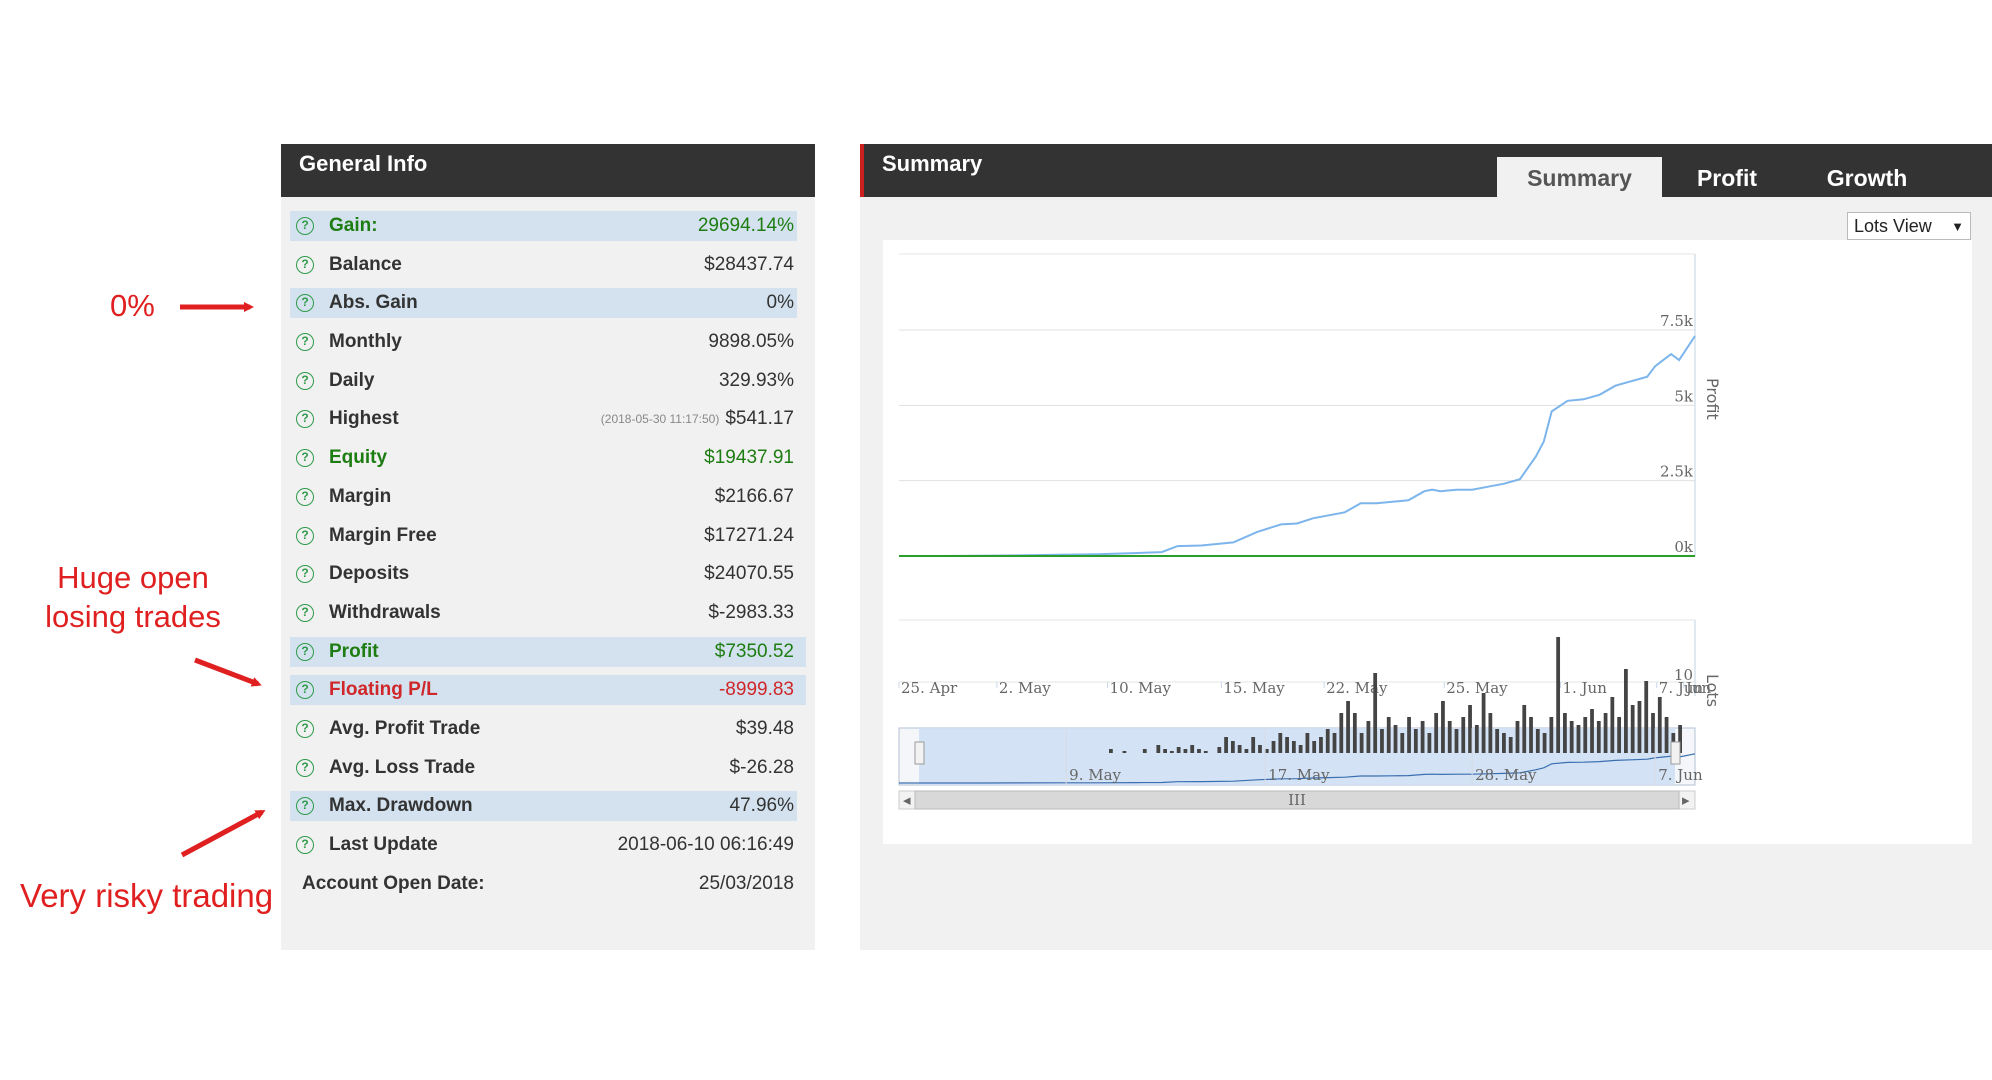 The image size is (1992, 1080). I want to click on tab-growth: Growth, so click(1867, 178).